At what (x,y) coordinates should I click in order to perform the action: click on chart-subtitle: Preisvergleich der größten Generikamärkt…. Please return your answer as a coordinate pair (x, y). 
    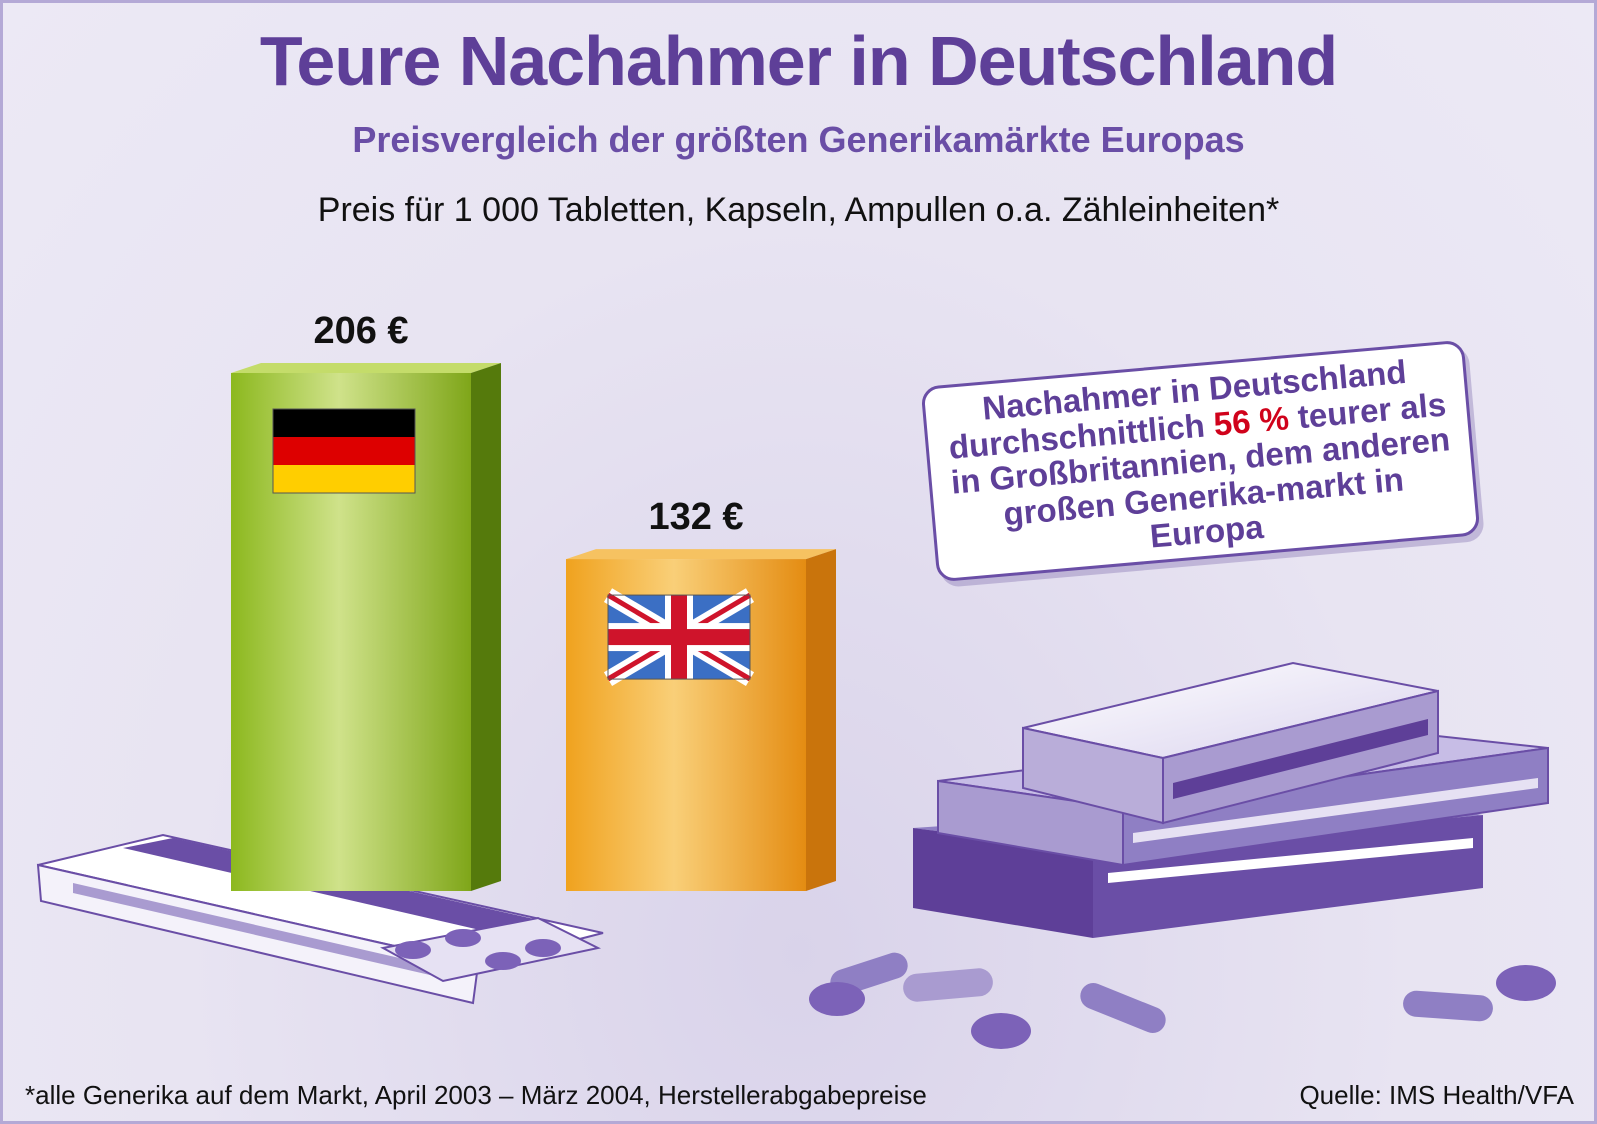
    Looking at the image, I should click on (798, 139).